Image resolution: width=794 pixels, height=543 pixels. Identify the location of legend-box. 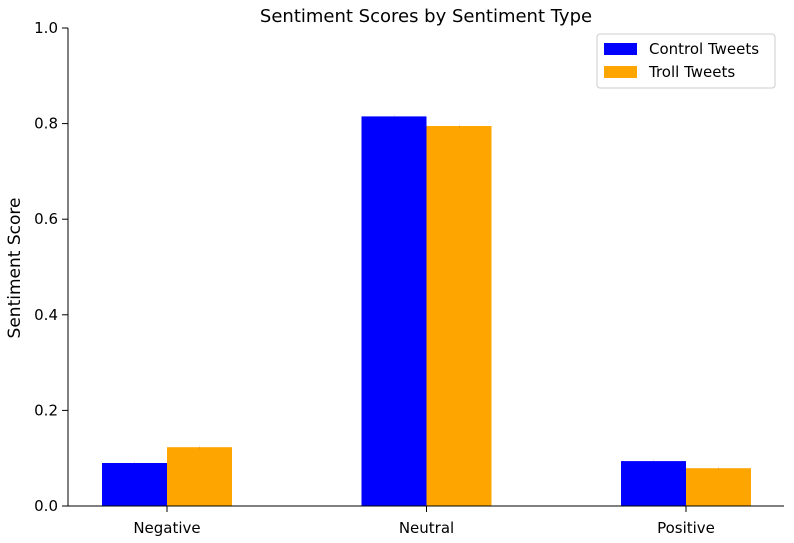
(686, 61).